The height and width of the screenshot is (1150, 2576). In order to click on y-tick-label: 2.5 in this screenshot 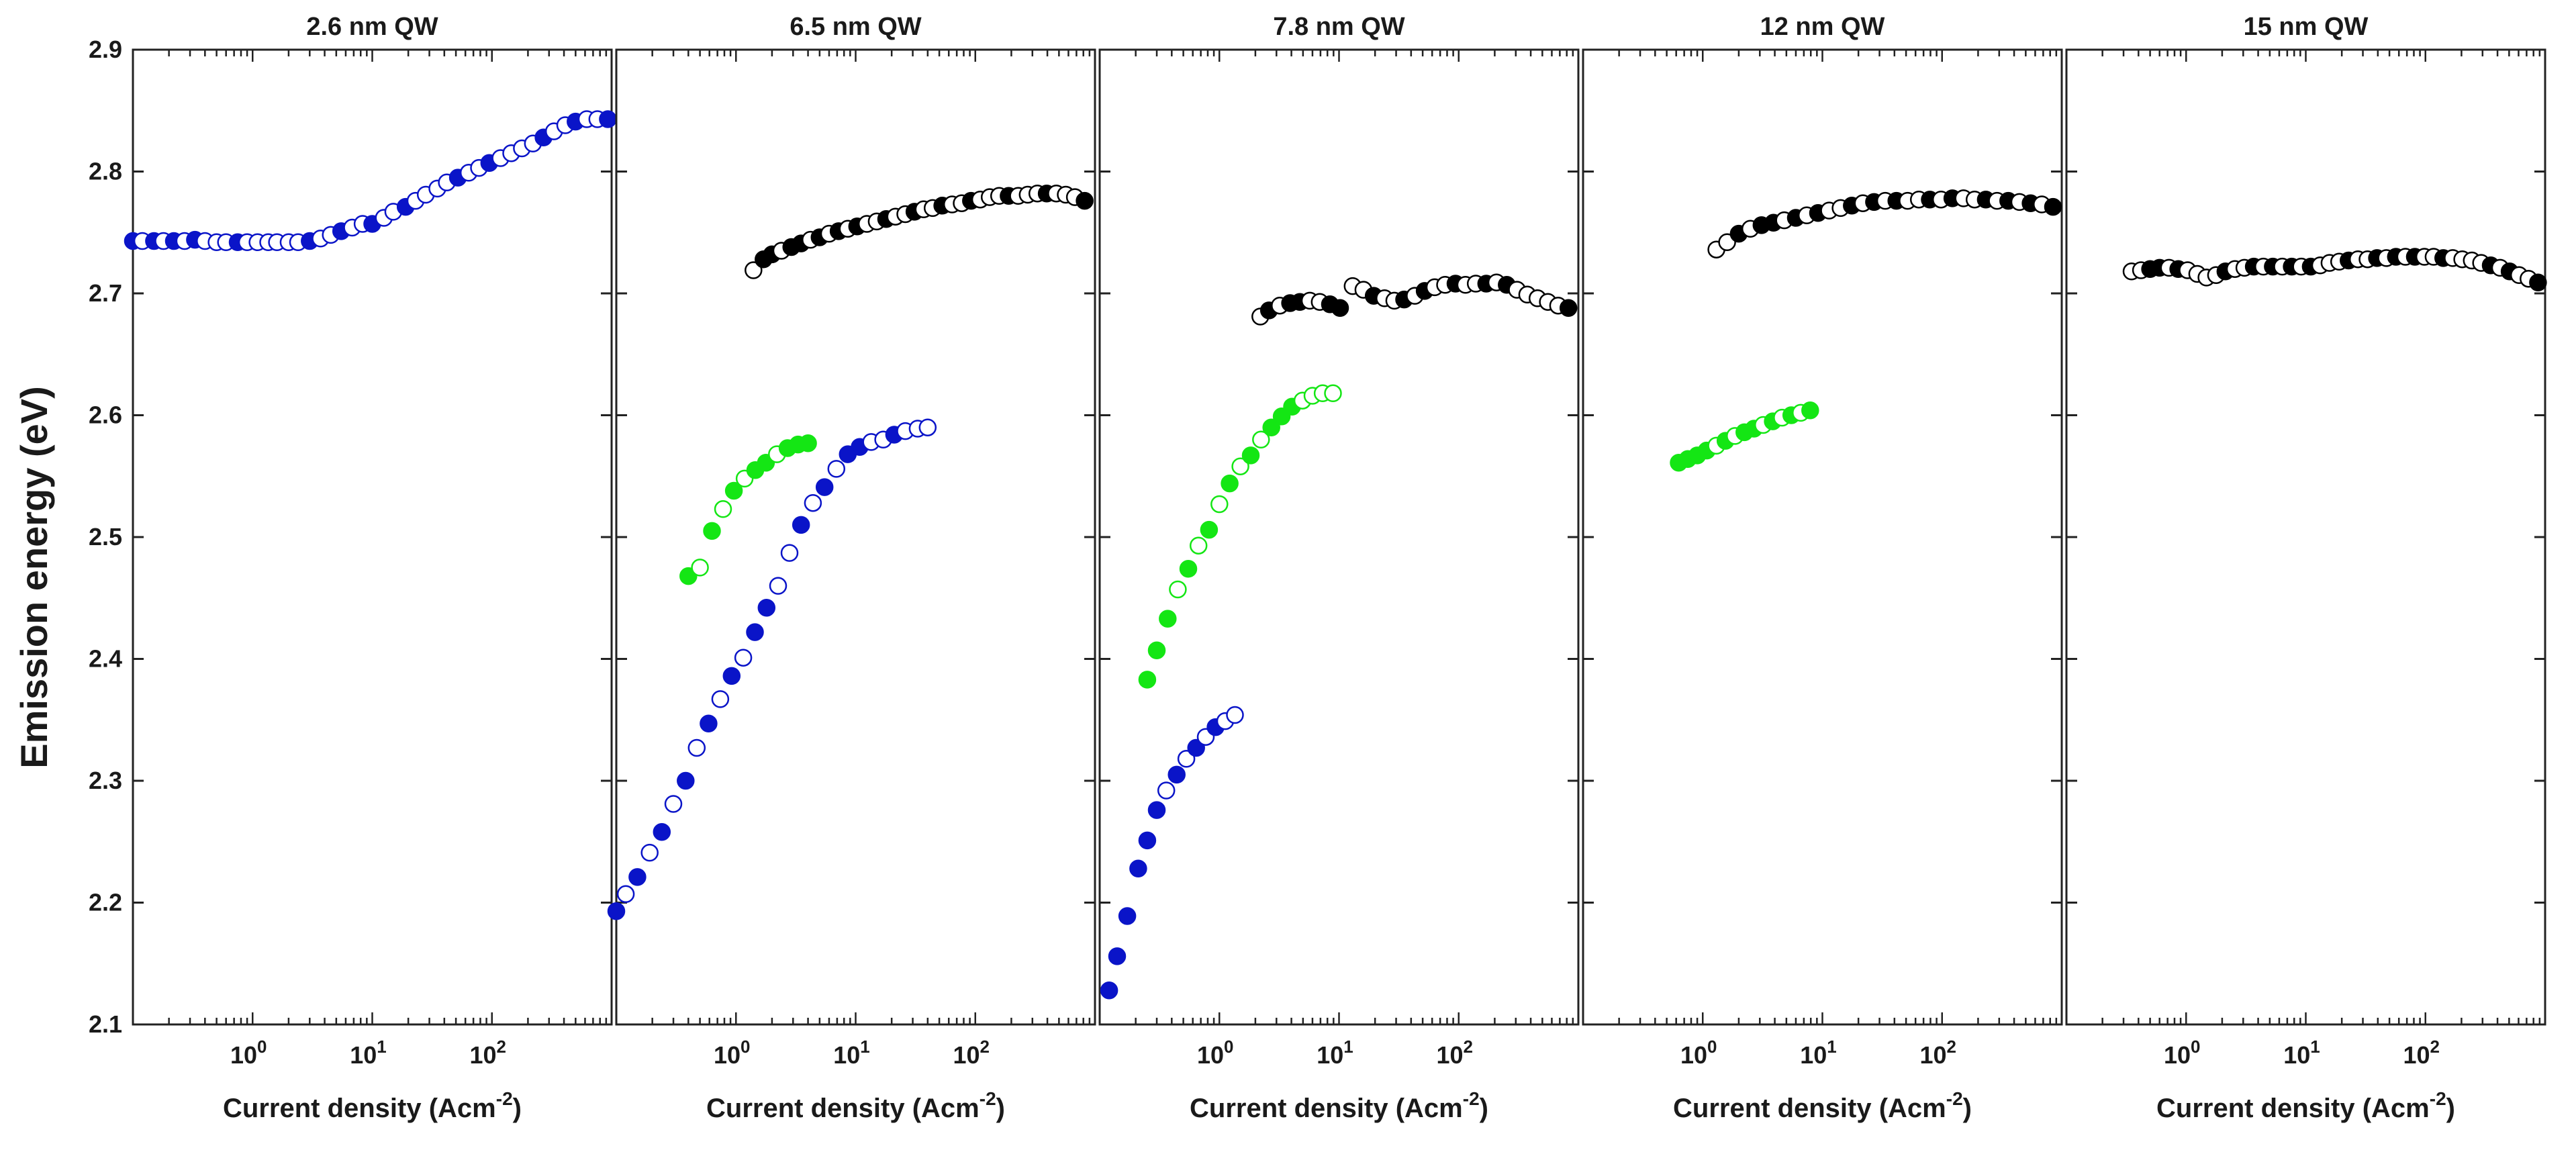, I will do `click(105, 536)`.